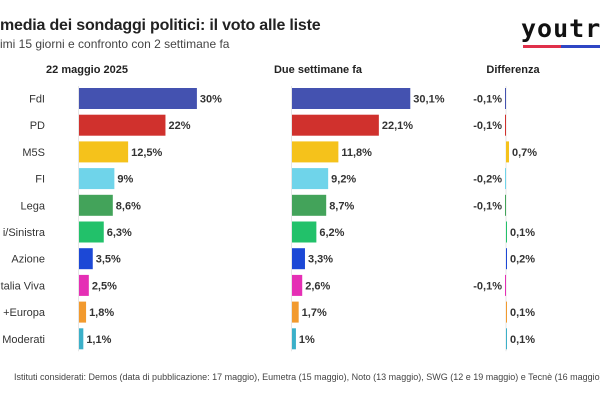 This screenshot has height=400, width=600. I want to click on category-label: PD, so click(37, 126).